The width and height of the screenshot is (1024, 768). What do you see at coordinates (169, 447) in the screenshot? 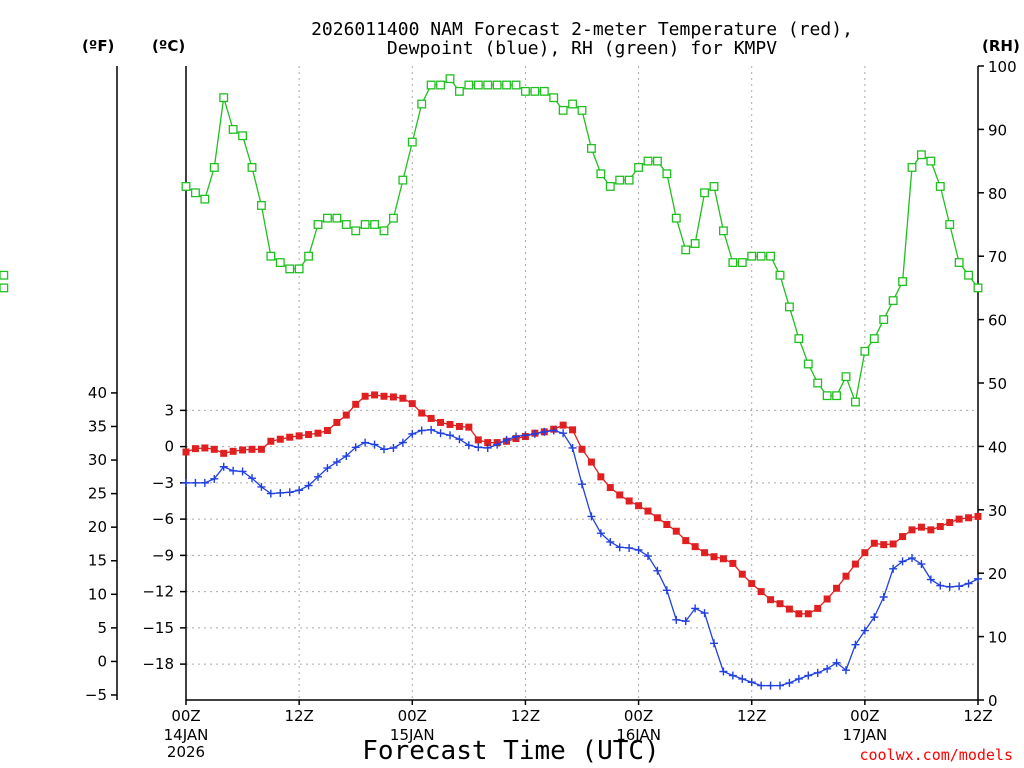
I see `celsius-tick-label: 0` at bounding box center [169, 447].